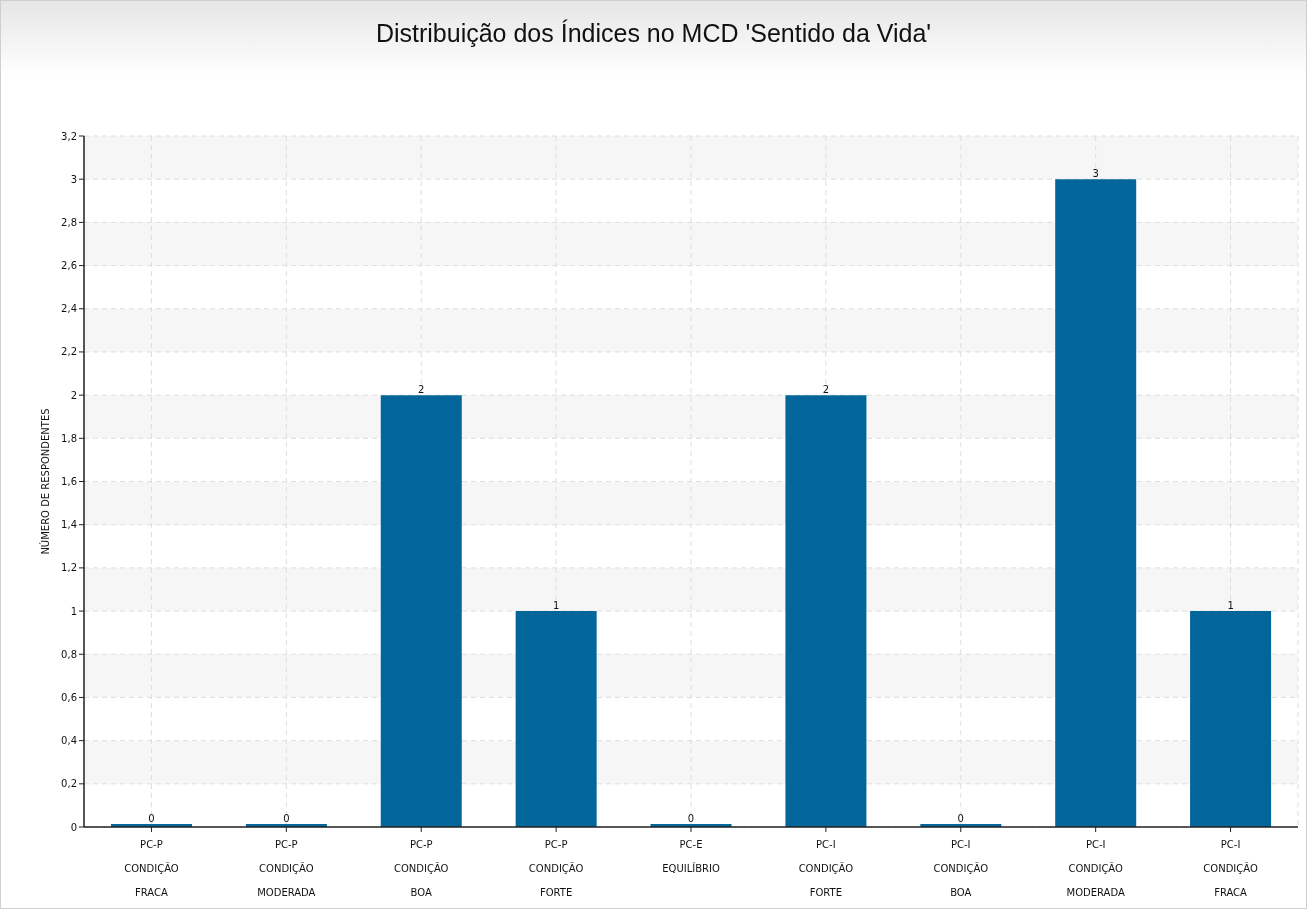 The height and width of the screenshot is (909, 1307). Describe the element at coordinates (69, 568) in the screenshot. I see `y-tick-label: 1,2` at that location.